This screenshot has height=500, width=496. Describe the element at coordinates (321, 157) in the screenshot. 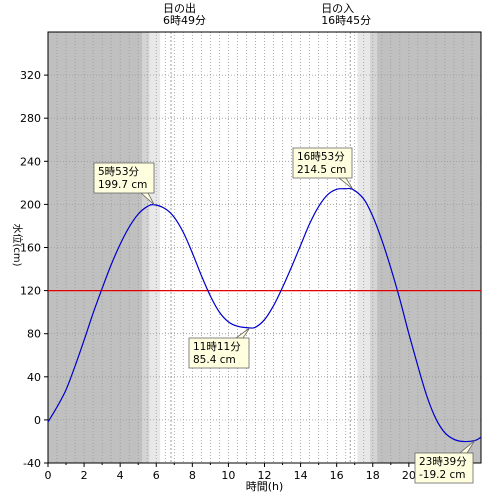

I see `callout-time: 16時53分` at that location.